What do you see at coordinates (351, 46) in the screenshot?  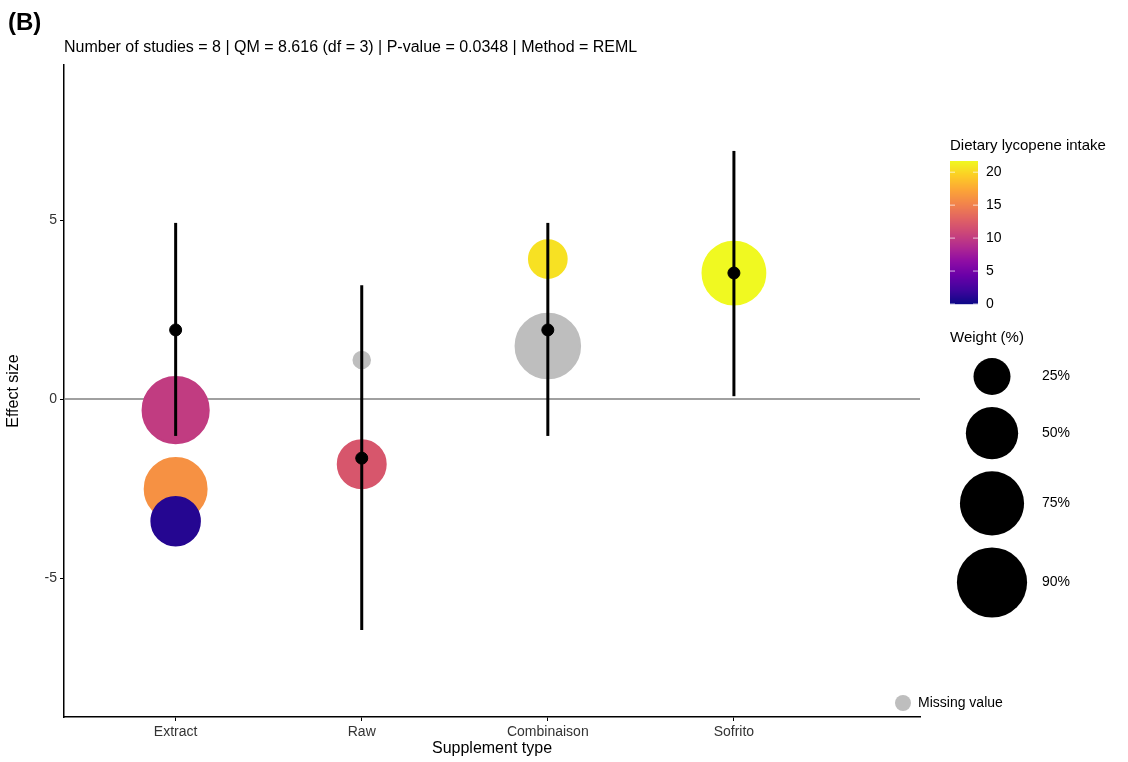 I see `chart-title: Number of studies = 8 | QM = 8.616 (df = 3) | P-value = 0.0348 | Method = REML` at bounding box center [351, 46].